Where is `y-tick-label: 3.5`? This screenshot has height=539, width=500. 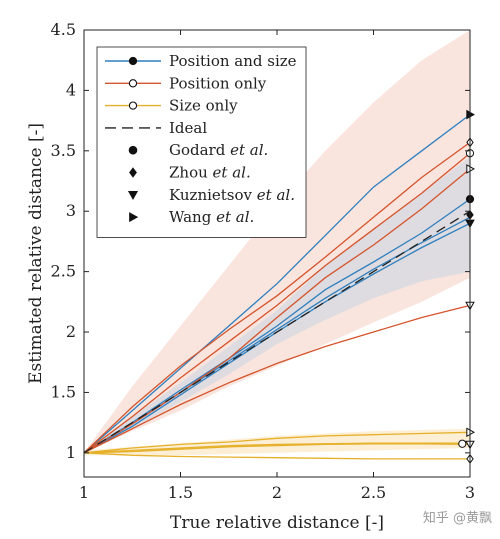 y-tick-label: 3.5 is located at coordinates (63, 150).